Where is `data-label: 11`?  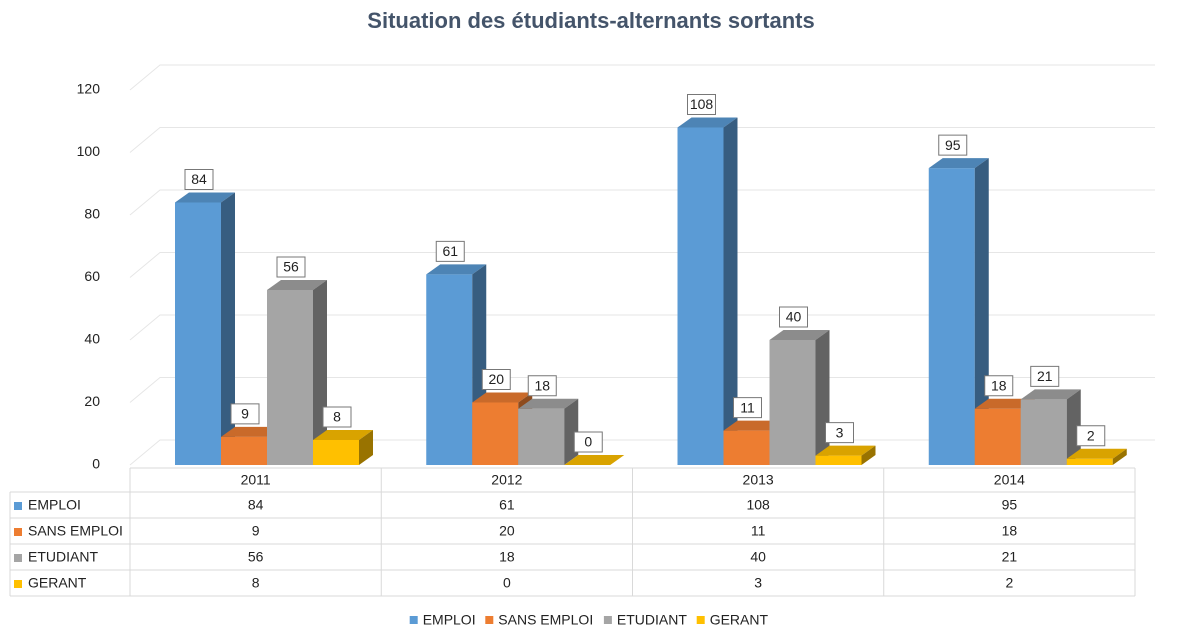 data-label: 11 is located at coordinates (747, 407).